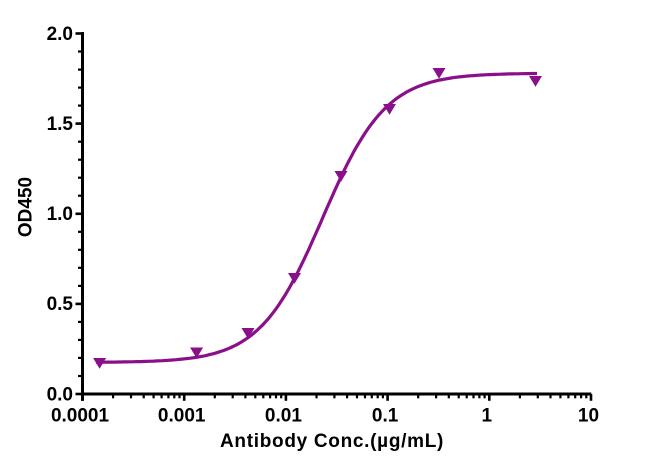 The height and width of the screenshot is (476, 650). What do you see at coordinates (60, 124) in the screenshot?
I see `svg-text: 1.5` at bounding box center [60, 124].